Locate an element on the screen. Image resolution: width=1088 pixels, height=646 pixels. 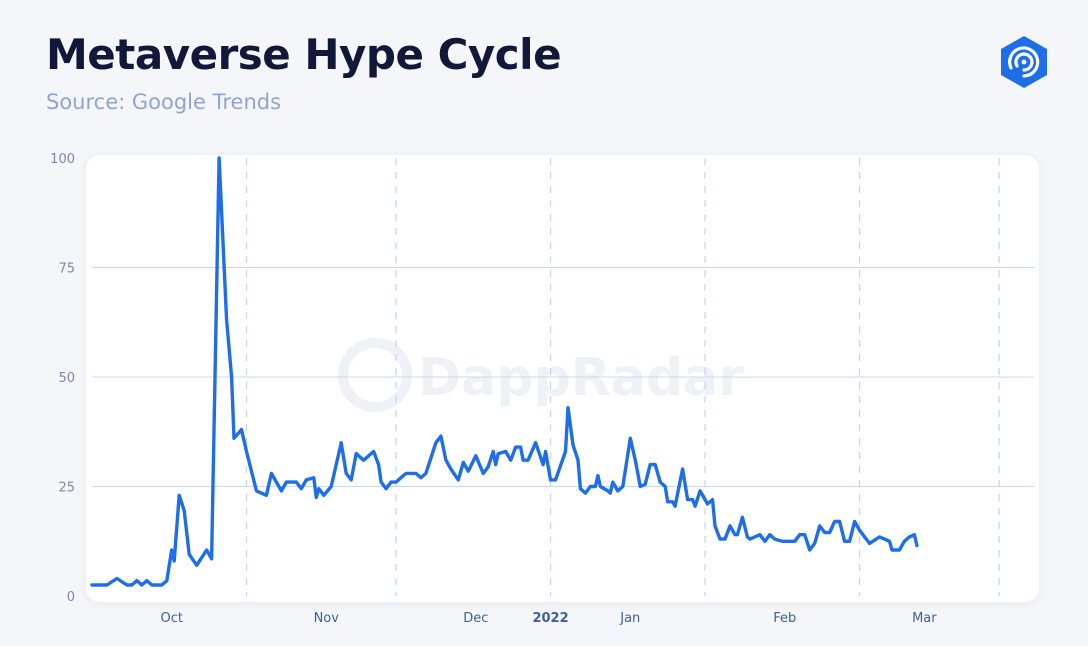
x-tick-label: Oct is located at coordinates (172, 618).